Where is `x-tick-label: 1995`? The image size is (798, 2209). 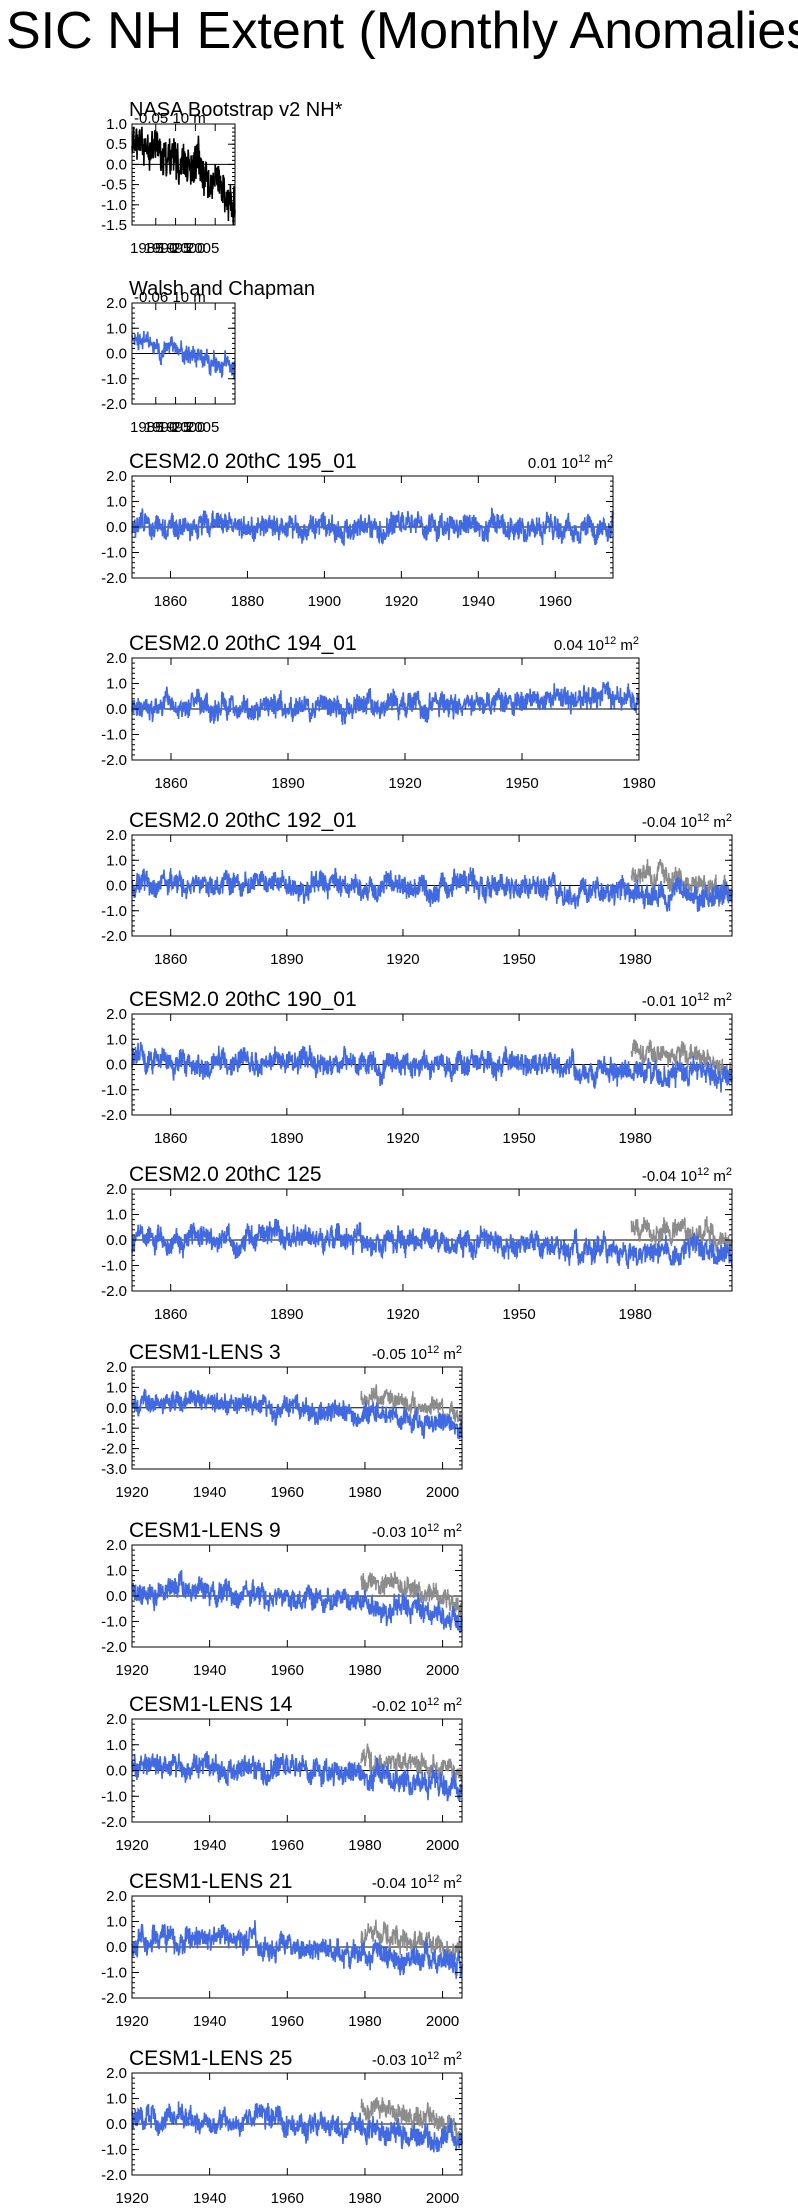
x-tick-label: 1995 is located at coordinates (174, 248).